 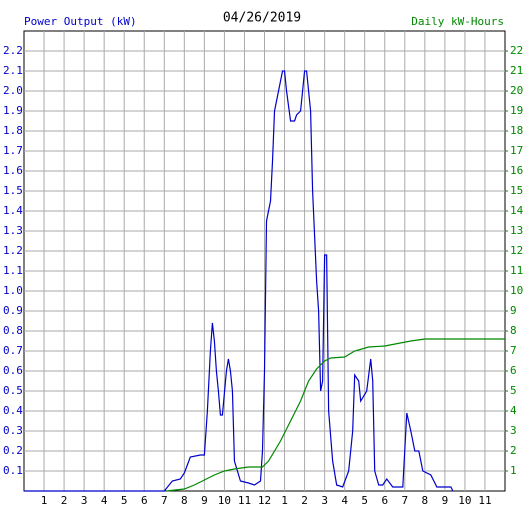 I want to click on right-axis-title: Daily kW-Hours, so click(x=457, y=21).